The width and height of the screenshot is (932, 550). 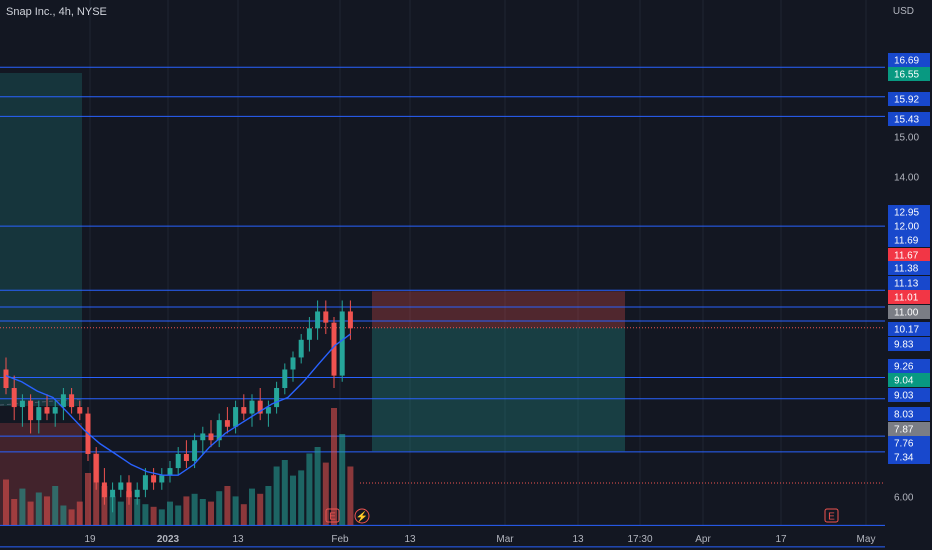 What do you see at coordinates (906, 100) in the screenshot?
I see `price-label: 15.92` at bounding box center [906, 100].